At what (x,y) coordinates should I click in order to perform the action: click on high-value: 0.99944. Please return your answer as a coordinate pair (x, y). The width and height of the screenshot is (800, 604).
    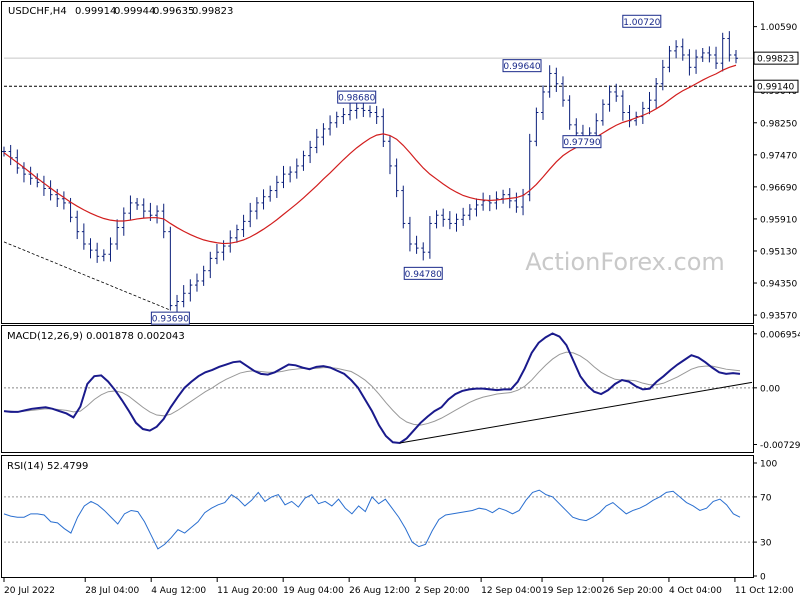
    Looking at the image, I should click on (134, 11).